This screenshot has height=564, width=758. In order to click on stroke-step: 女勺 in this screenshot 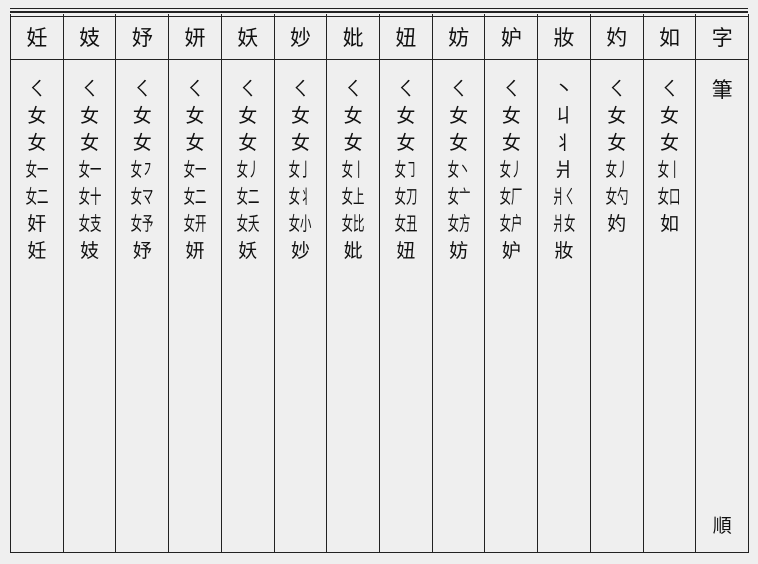, I will do `click(617, 197)`.